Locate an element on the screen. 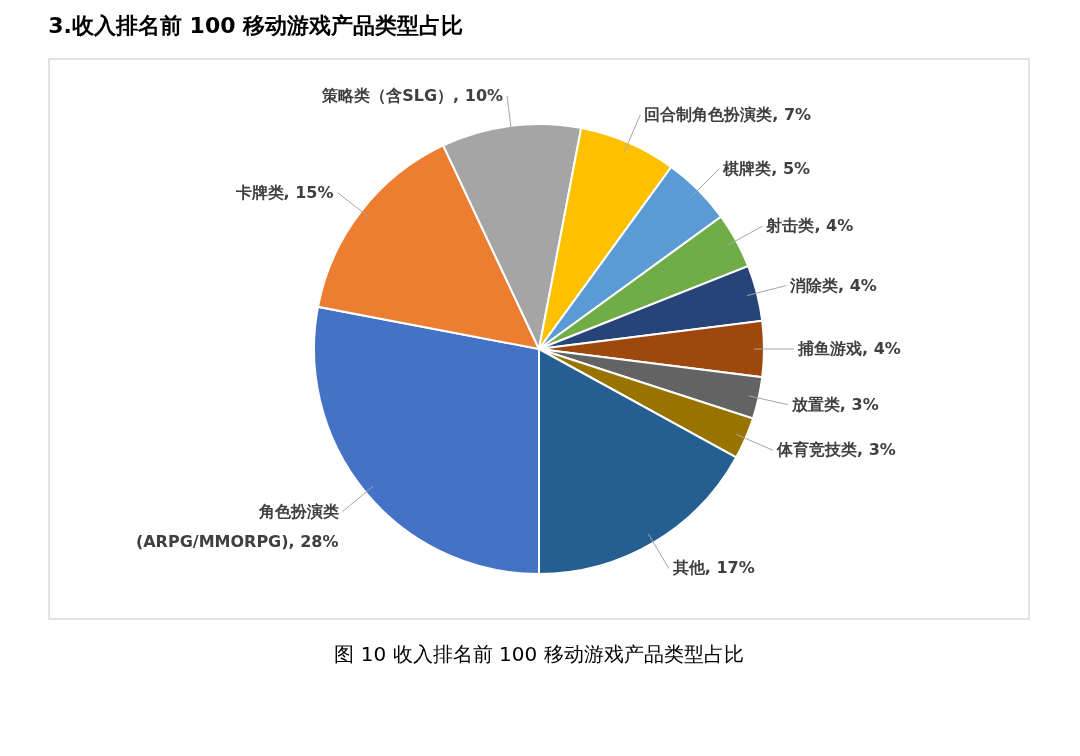  slice-label: 回合制角色扮演类, 7% is located at coordinates (728, 114).